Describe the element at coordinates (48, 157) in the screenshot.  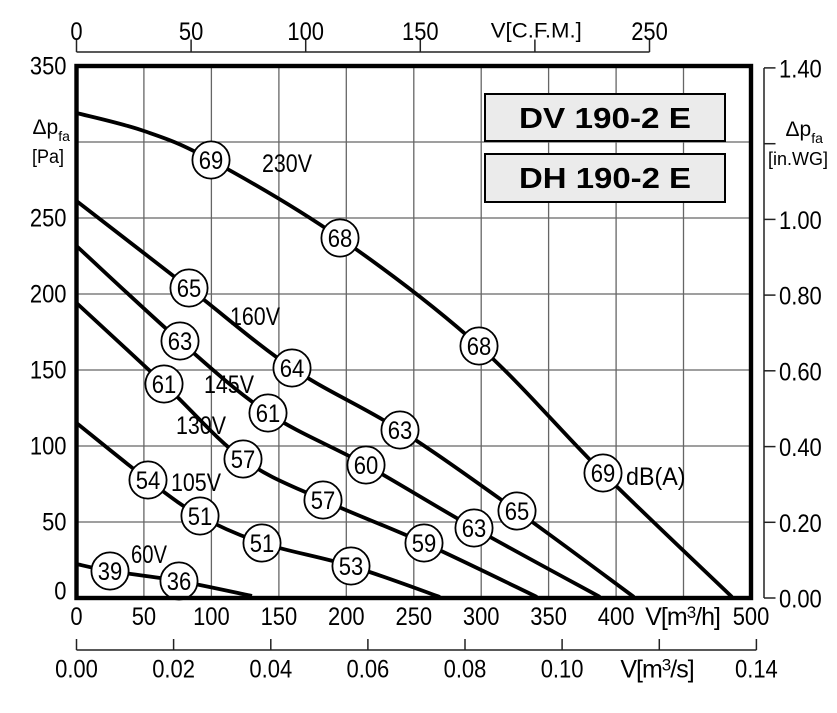
I see `svg-text: [Pa]` at that location.